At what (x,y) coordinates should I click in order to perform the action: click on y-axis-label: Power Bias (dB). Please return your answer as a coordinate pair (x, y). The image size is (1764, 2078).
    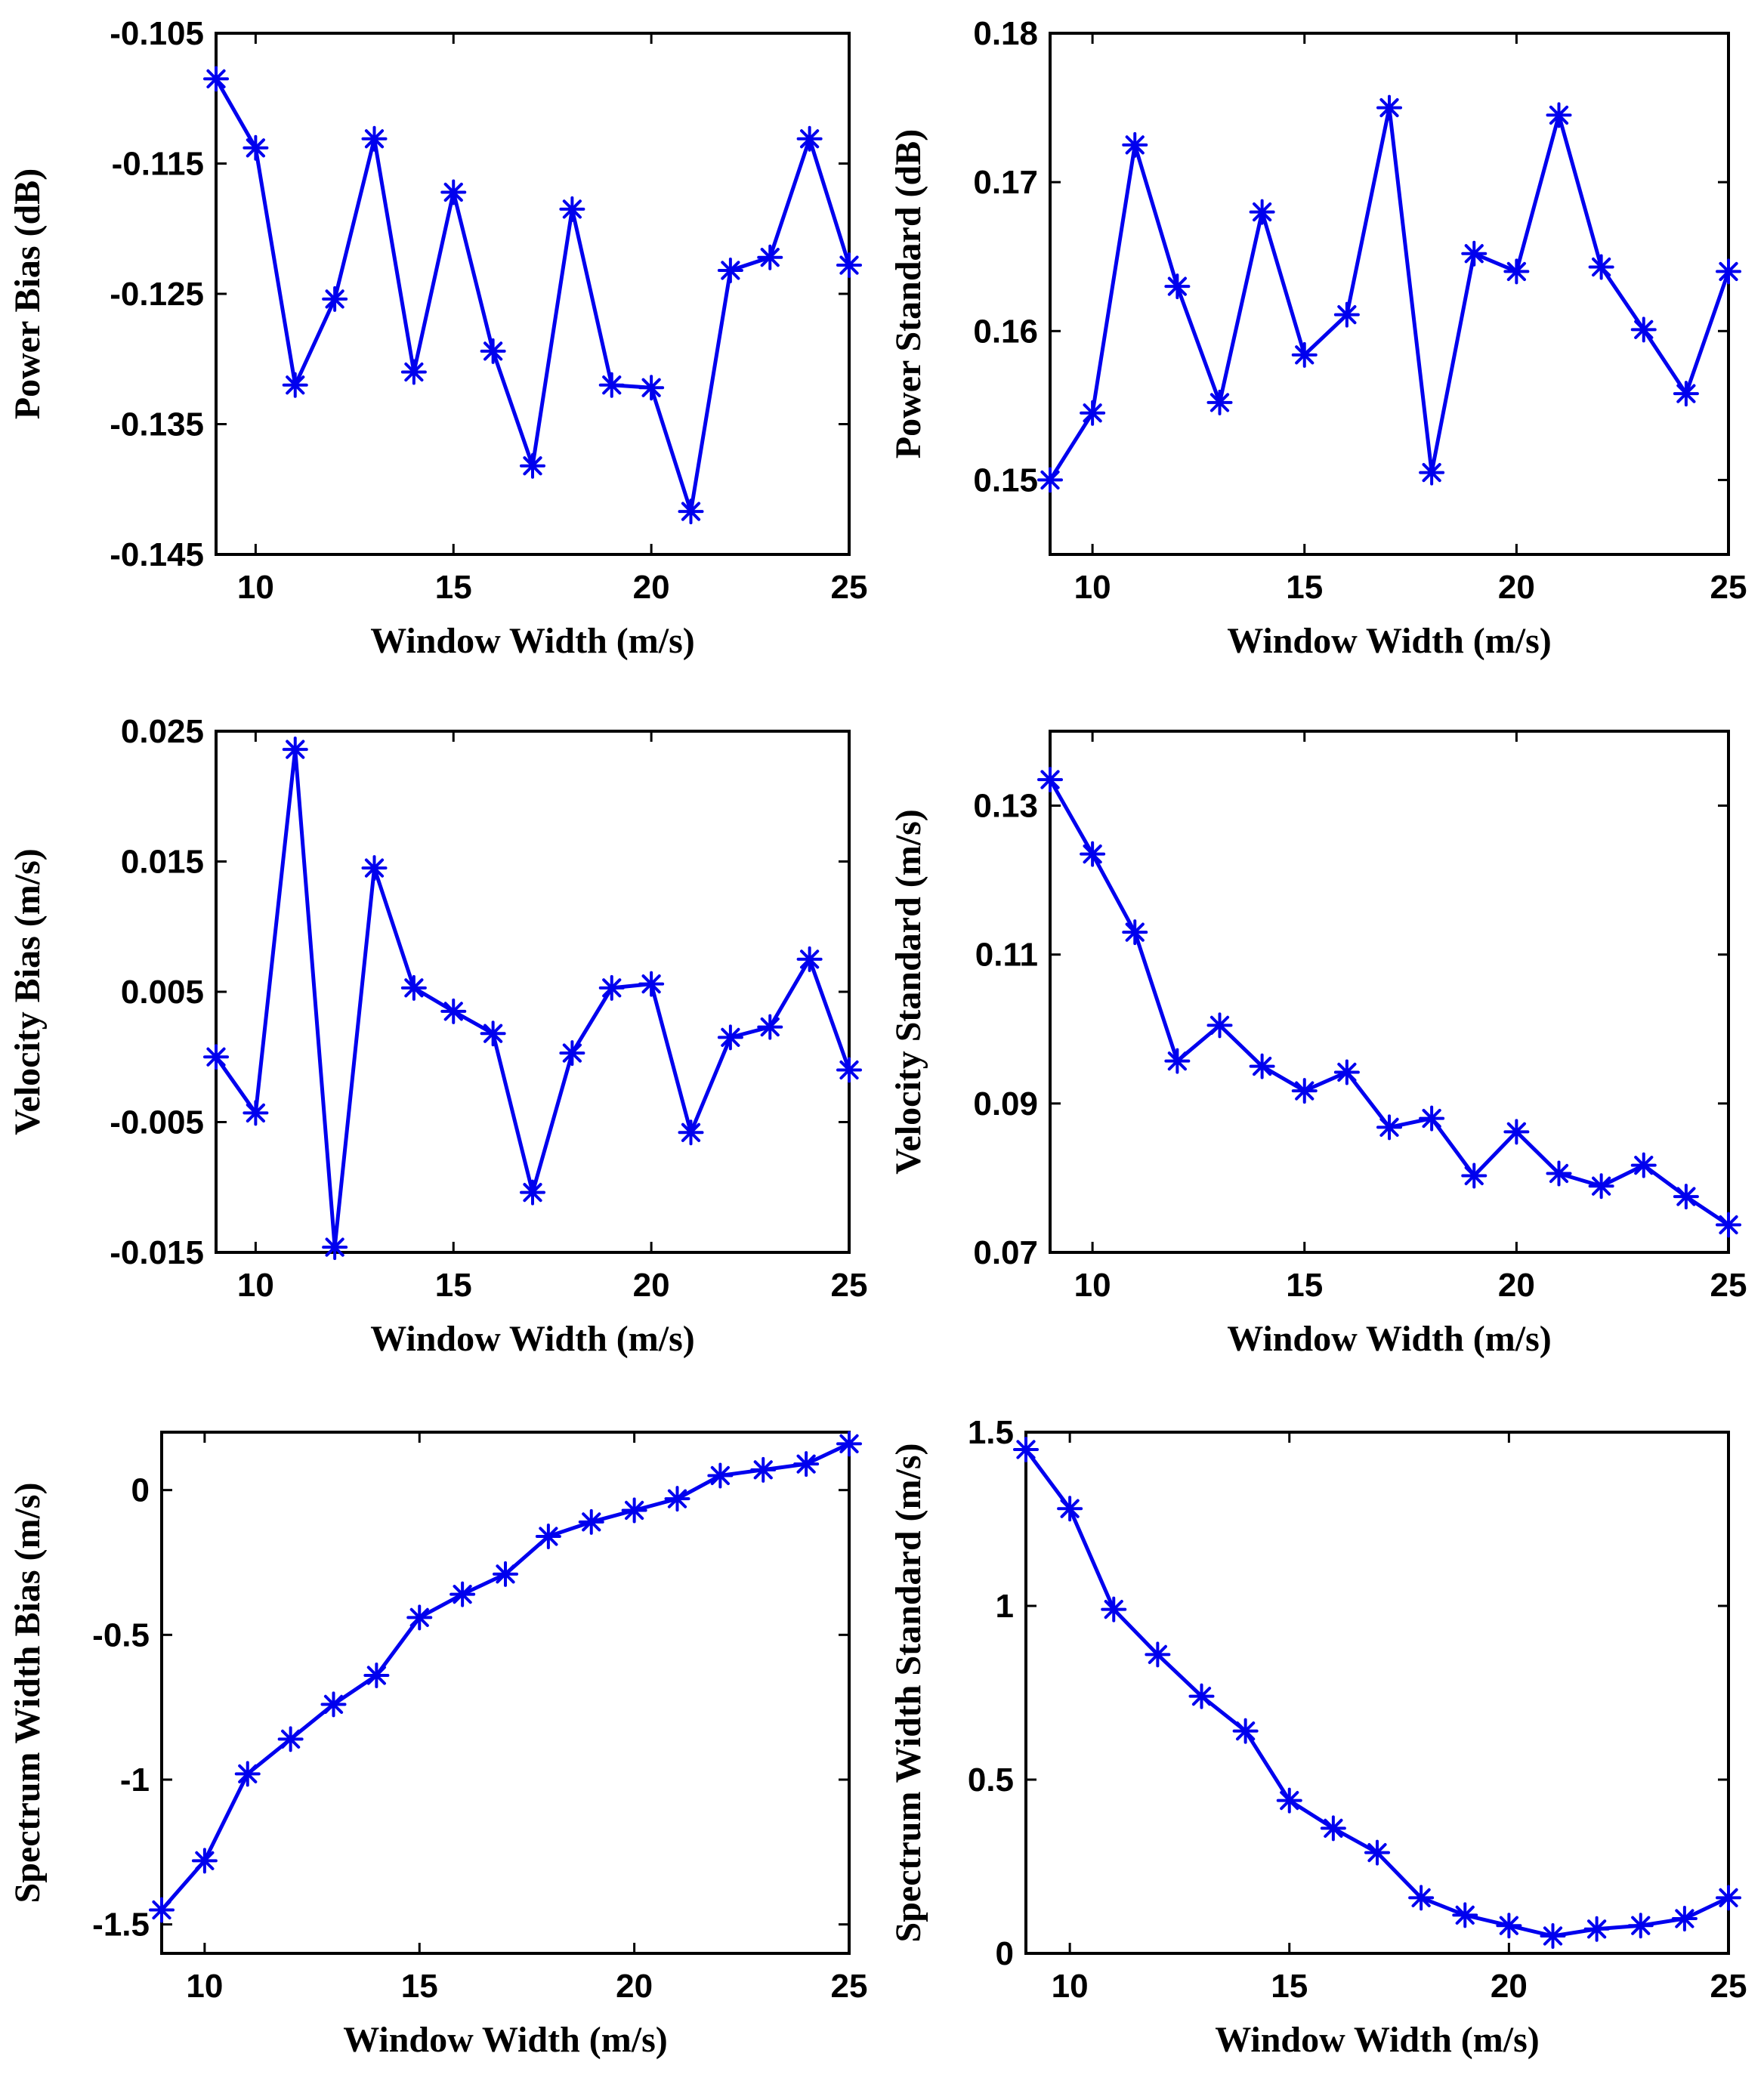
    Looking at the image, I should click on (28, 294).